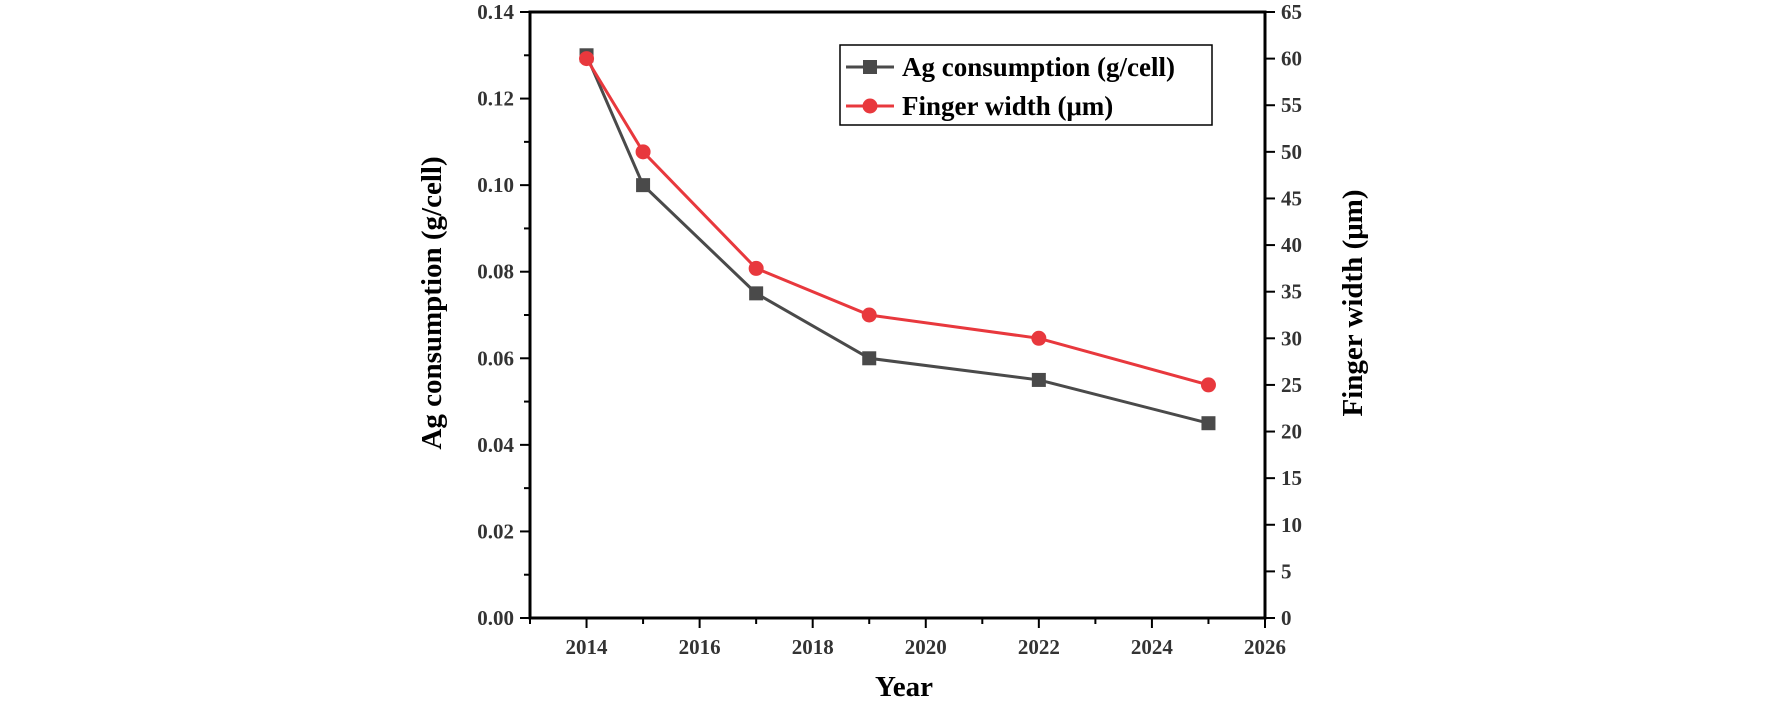 The height and width of the screenshot is (704, 1772). I want to click on right-y-tick-label: 65, so click(1291, 12).